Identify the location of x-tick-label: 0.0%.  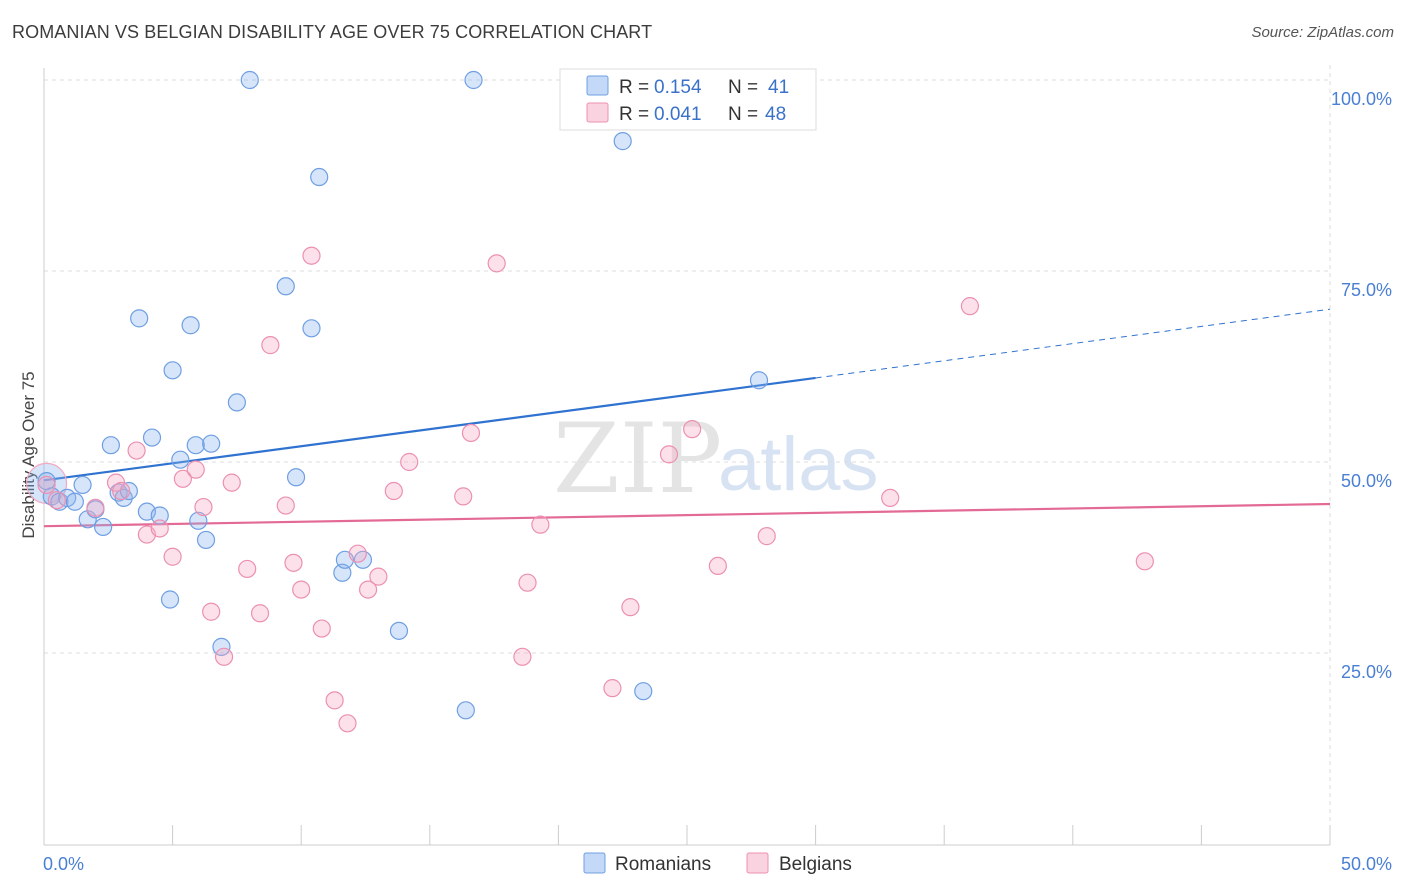
(63, 864).